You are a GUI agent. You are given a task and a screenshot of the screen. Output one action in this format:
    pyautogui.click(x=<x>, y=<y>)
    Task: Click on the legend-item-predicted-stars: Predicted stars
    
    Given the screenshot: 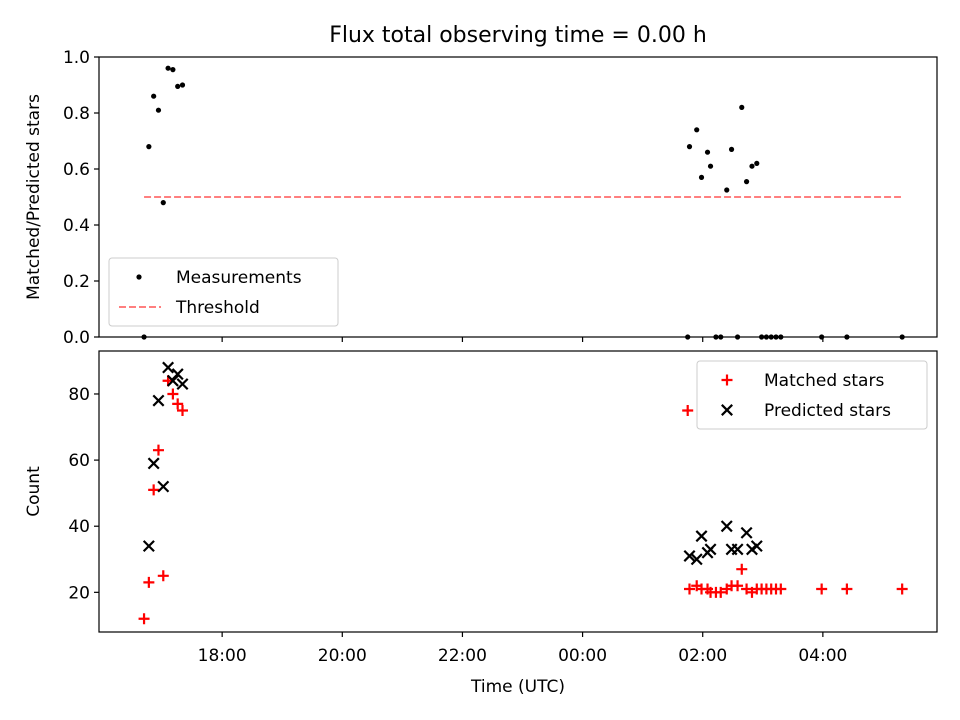 What is the action you would take?
    pyautogui.click(x=806, y=411)
    